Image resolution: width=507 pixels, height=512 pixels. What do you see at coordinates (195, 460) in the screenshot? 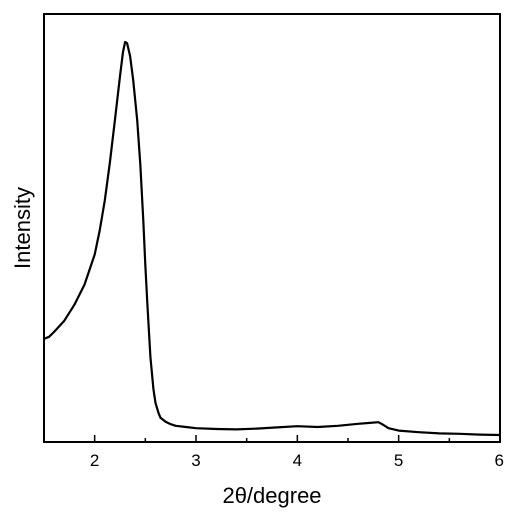
I see `x-tick-label: 3` at bounding box center [195, 460].